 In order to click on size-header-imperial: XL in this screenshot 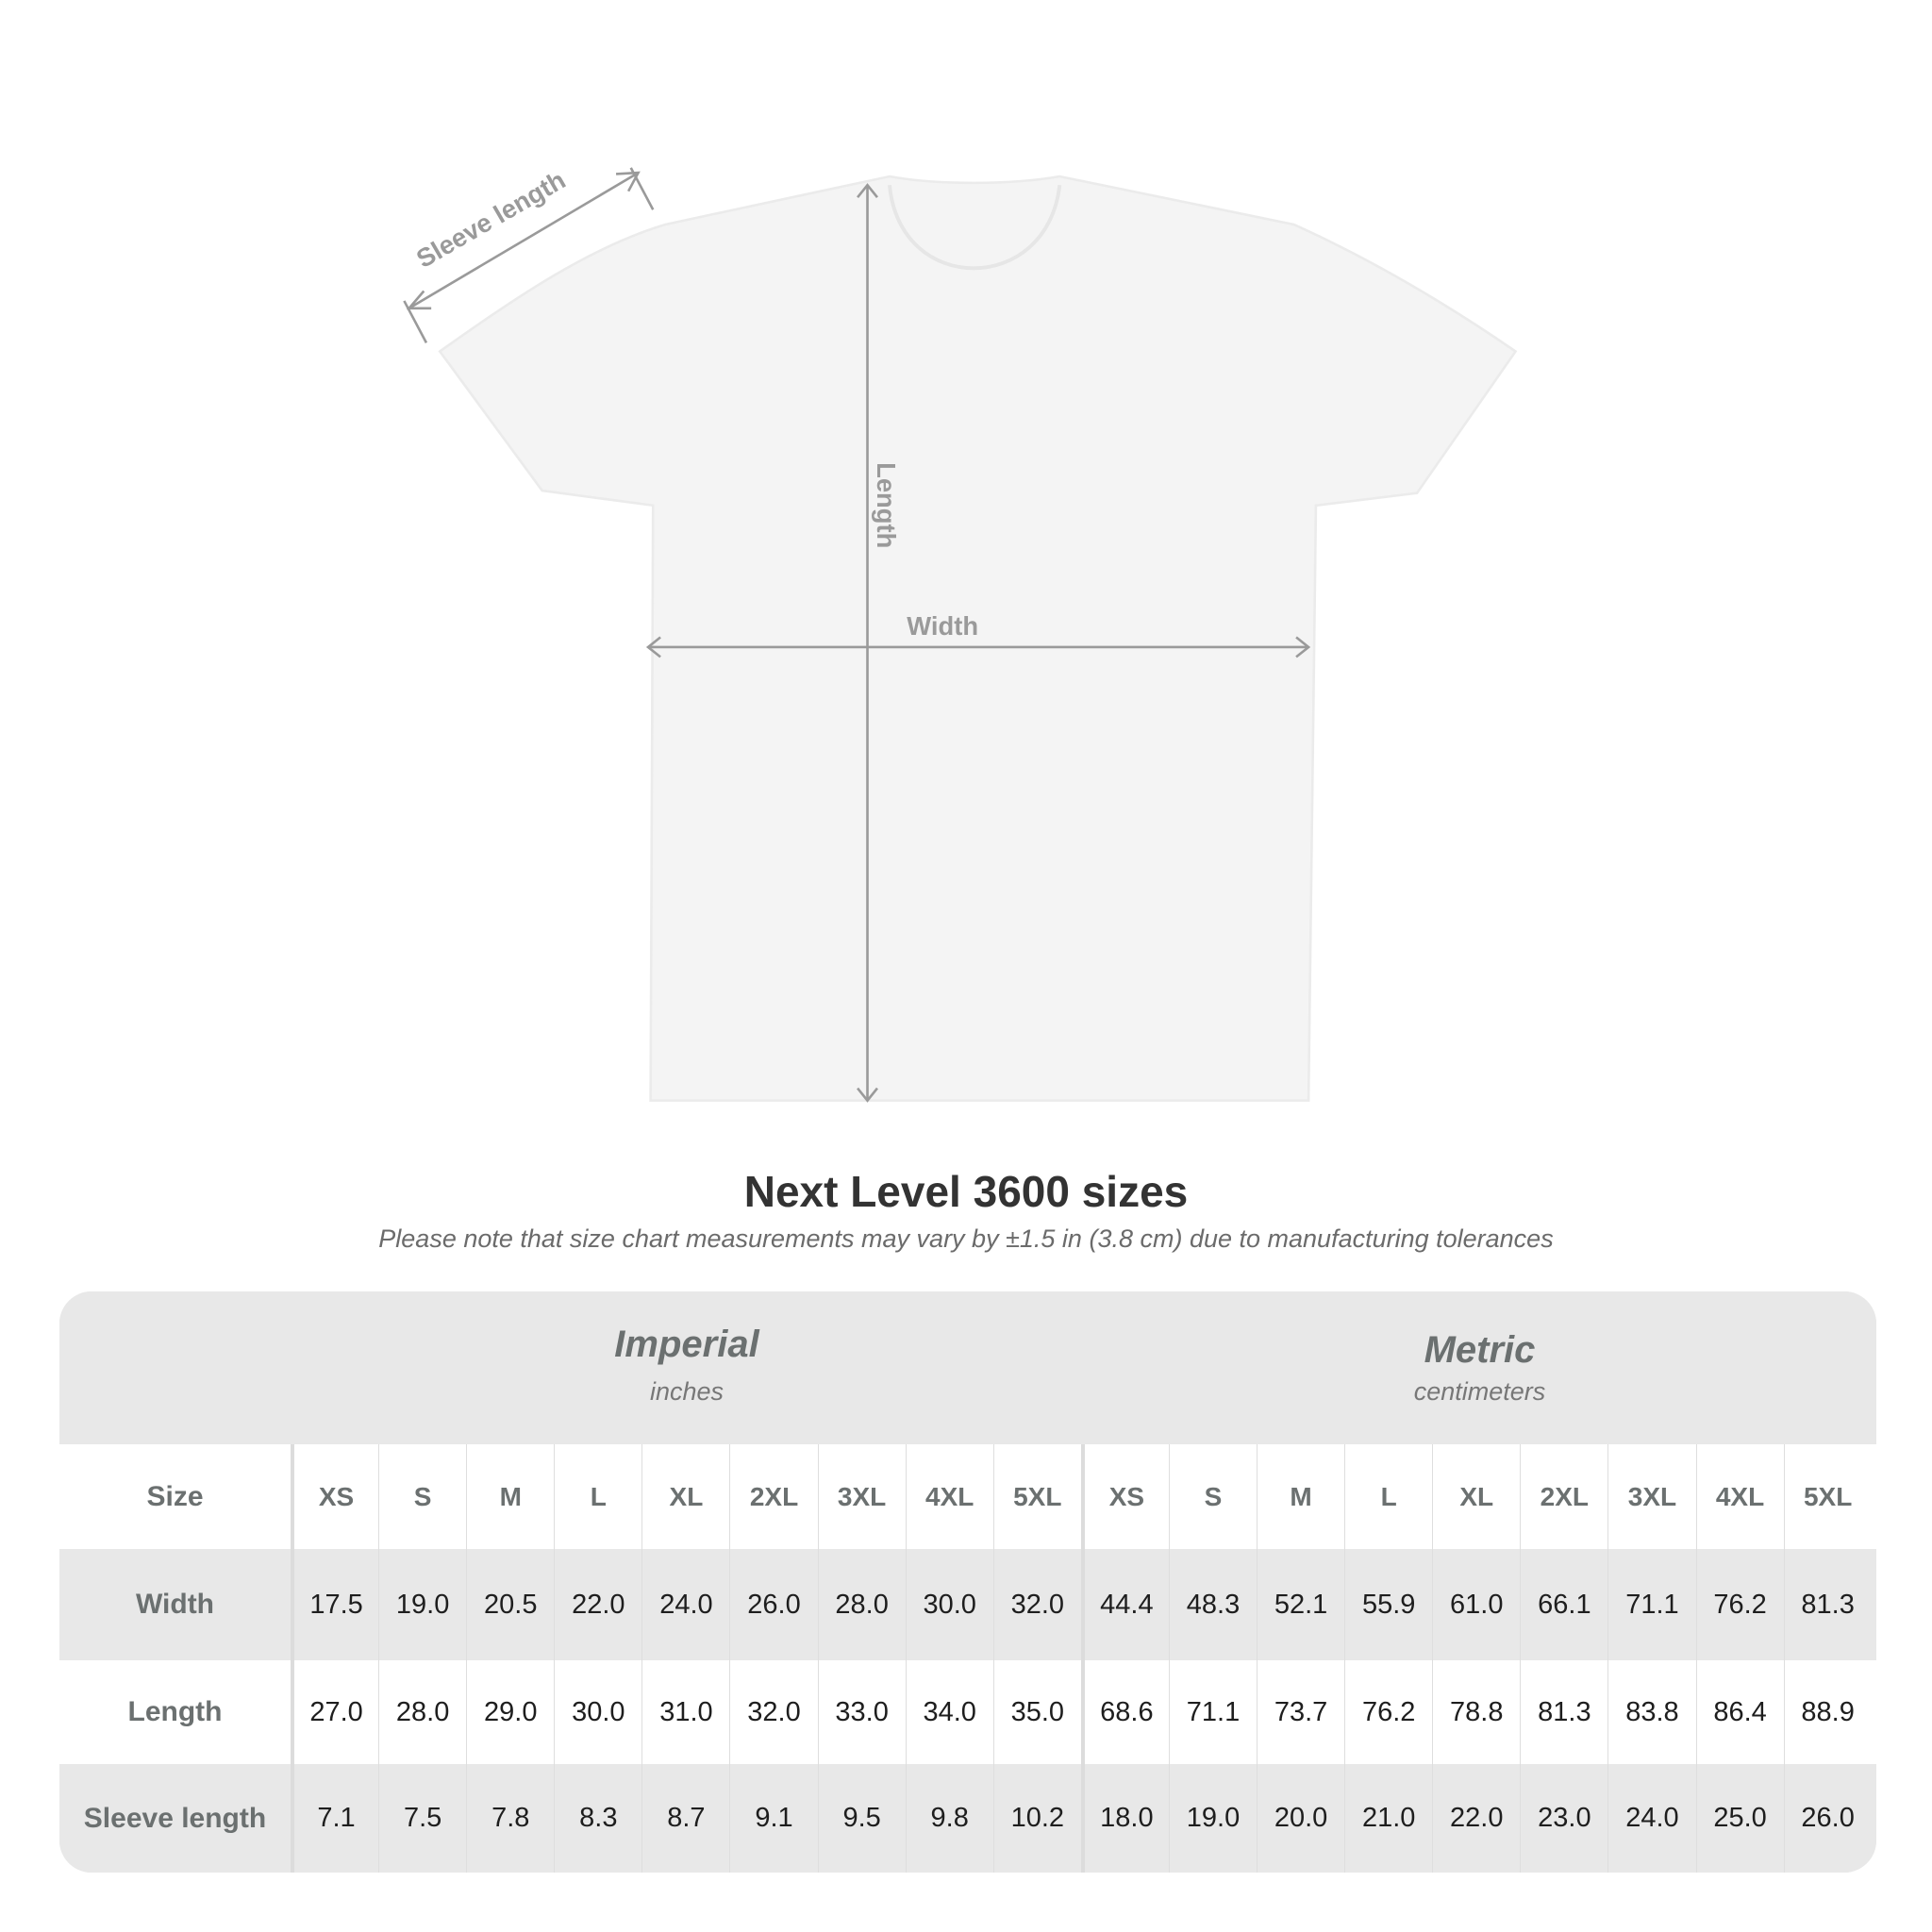, I will do `click(685, 1496)`.